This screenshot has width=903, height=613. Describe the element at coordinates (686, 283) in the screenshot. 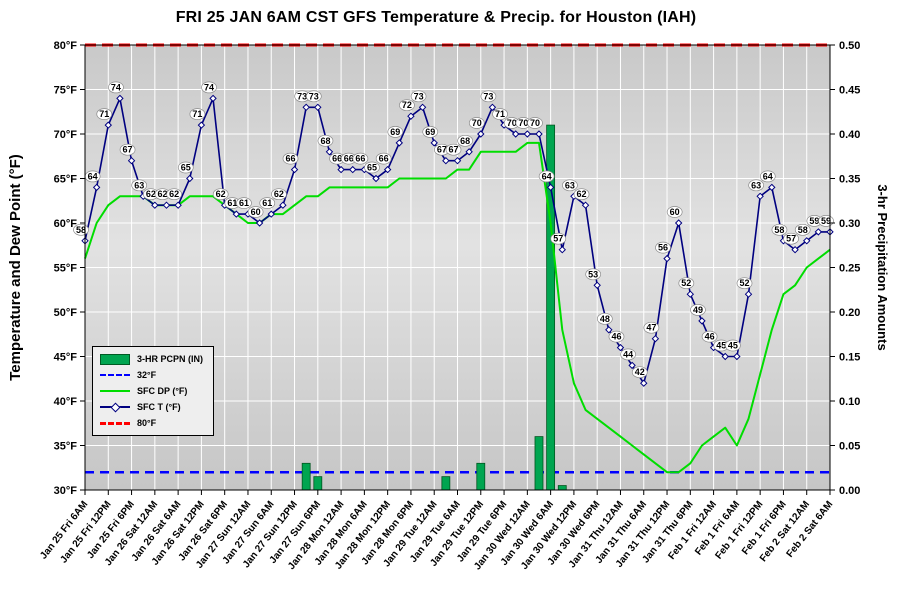

I see `temp-value-label: 52` at that location.